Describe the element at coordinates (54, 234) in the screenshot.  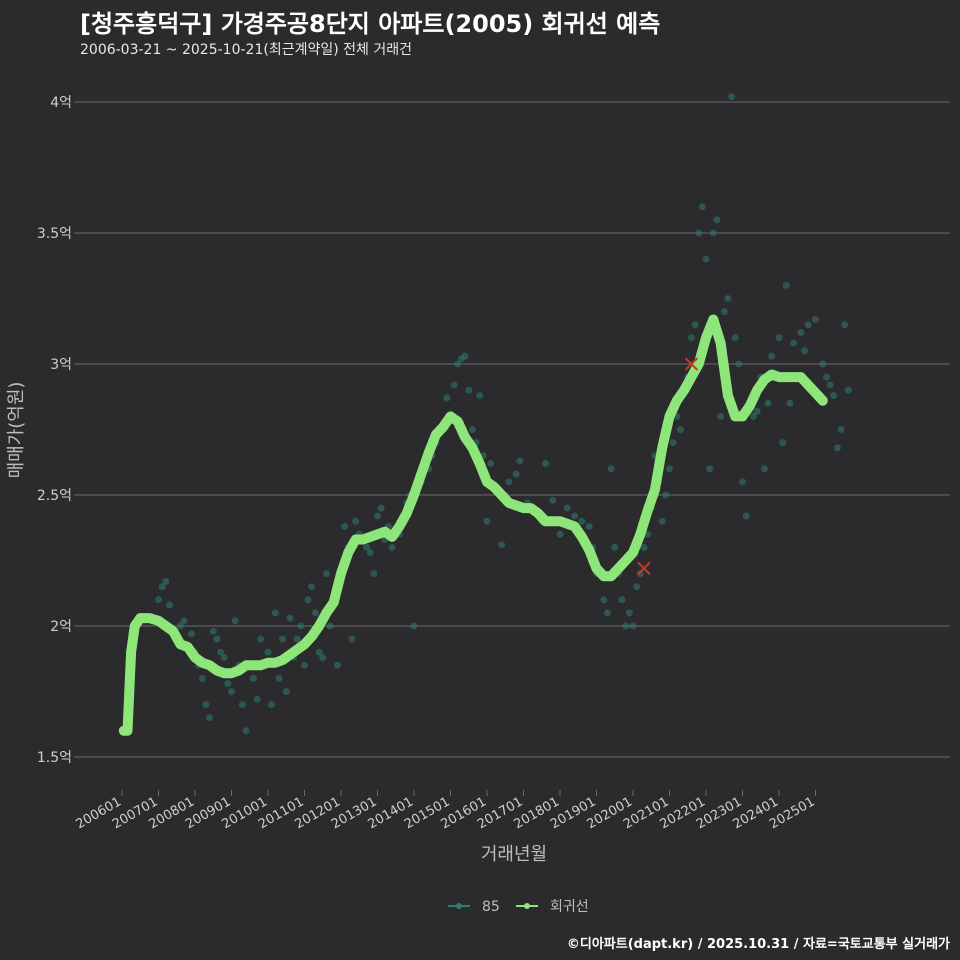
I see `y-tick-label: 3.5억` at that location.